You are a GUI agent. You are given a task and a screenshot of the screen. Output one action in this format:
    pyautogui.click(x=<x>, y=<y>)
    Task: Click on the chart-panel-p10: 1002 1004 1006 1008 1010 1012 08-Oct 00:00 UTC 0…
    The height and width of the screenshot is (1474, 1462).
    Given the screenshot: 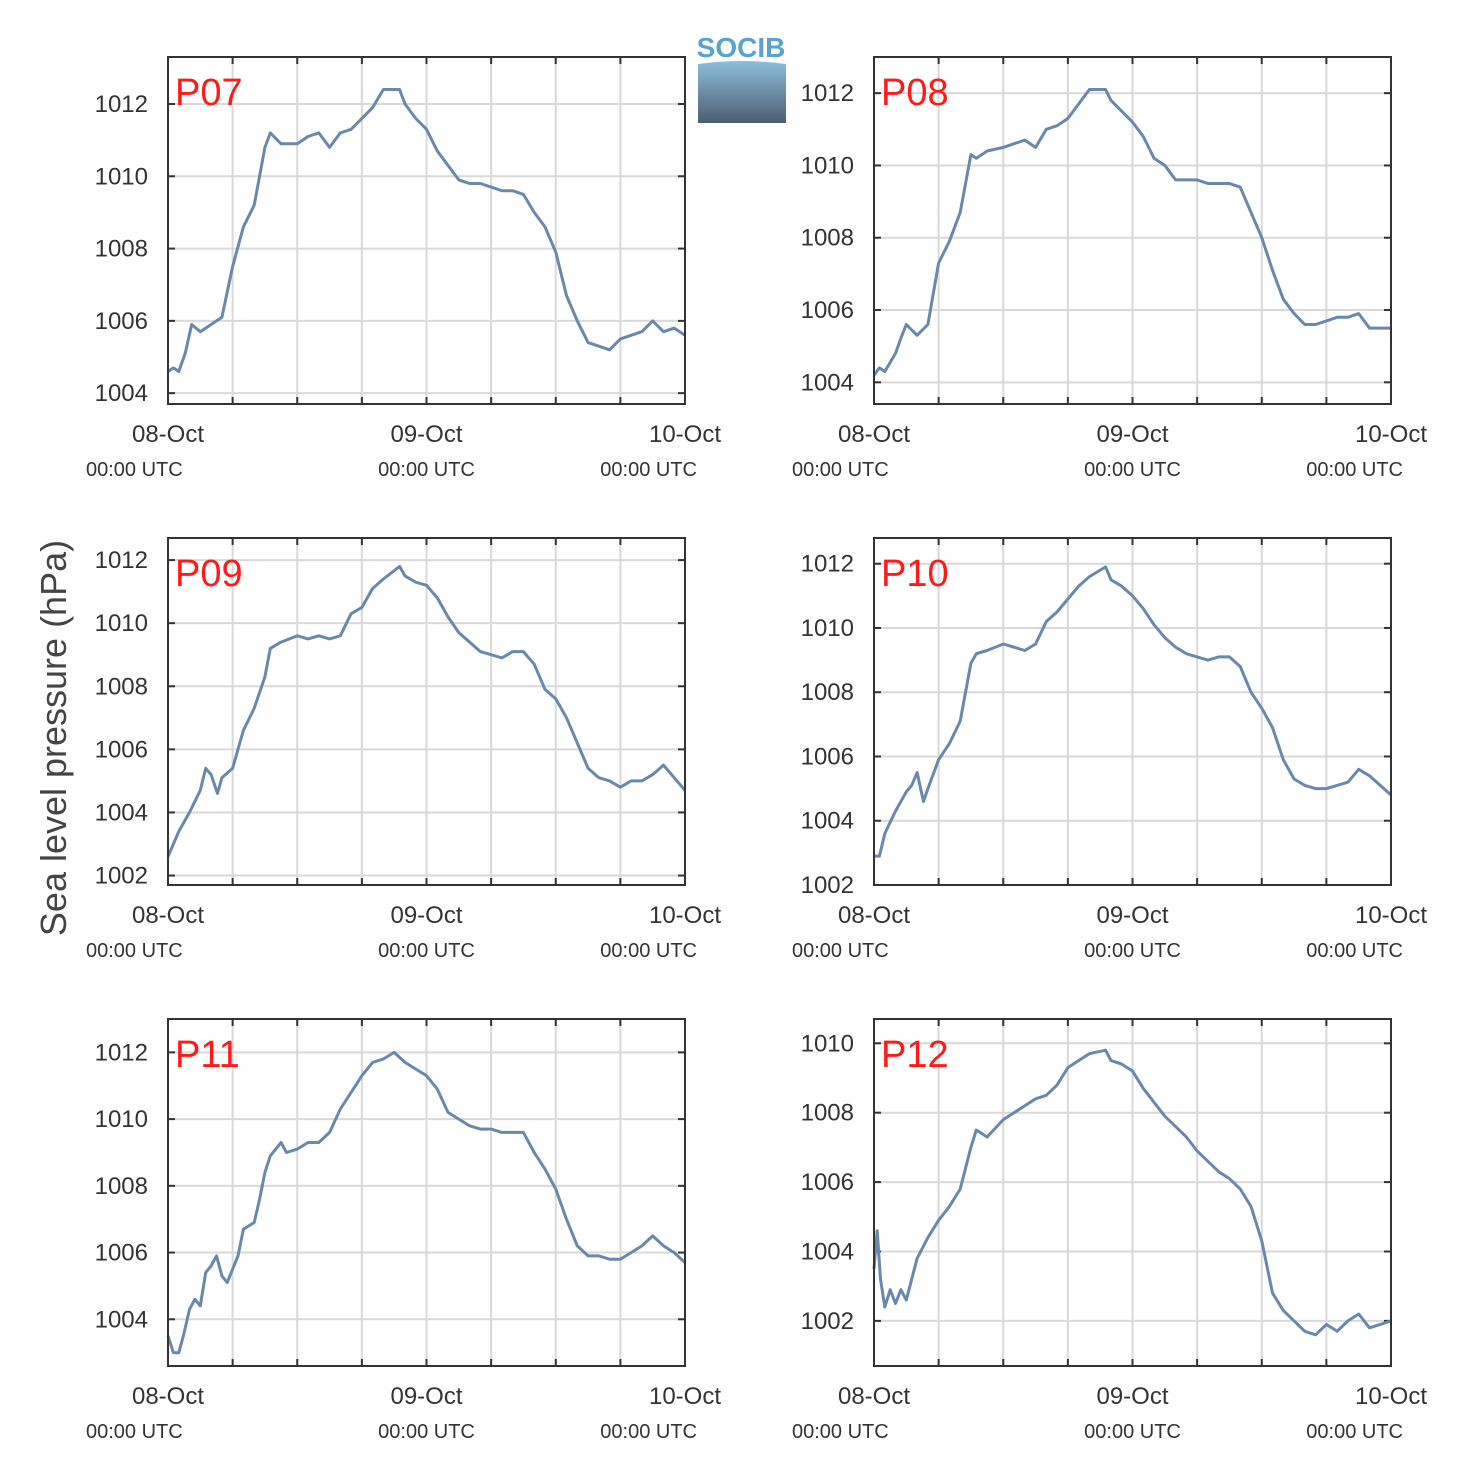 What is the action you would take?
    pyautogui.click(x=1109, y=749)
    